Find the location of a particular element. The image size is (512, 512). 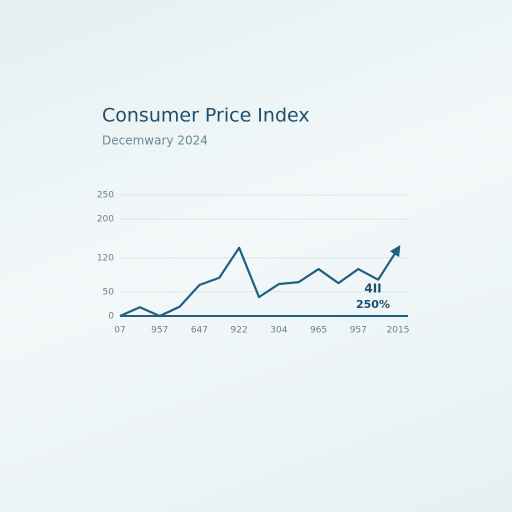

y-tick-label: 50 is located at coordinates (109, 292).